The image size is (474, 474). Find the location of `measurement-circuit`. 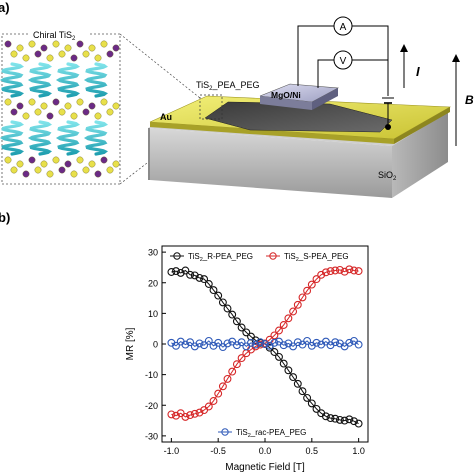

measurement-circuit is located at coordinates (345, 74).